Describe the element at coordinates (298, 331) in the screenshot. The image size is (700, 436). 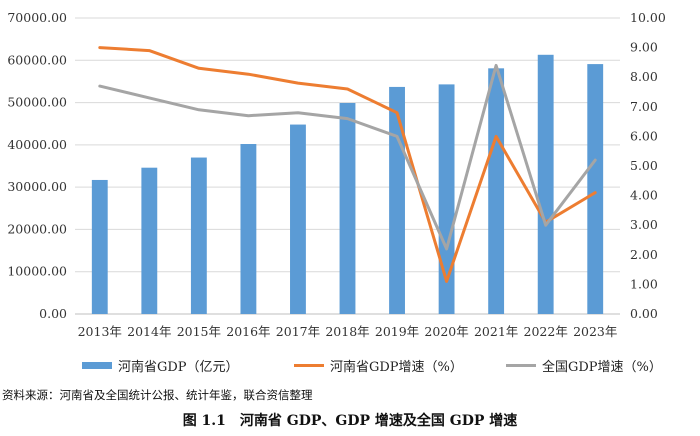
I see `x-tick-label: 2017年` at that location.